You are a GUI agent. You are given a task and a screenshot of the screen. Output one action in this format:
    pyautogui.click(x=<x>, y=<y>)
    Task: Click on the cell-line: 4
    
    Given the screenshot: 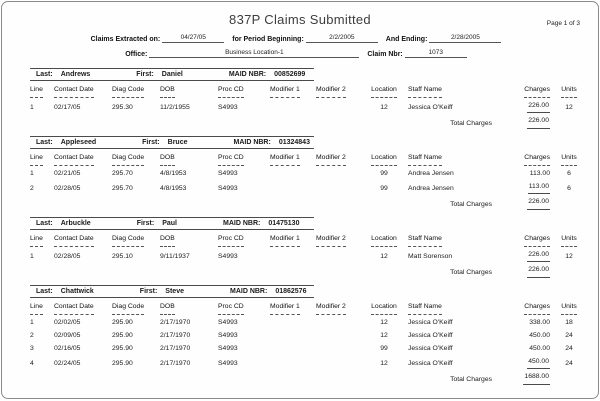 What is the action you would take?
    pyautogui.click(x=32, y=363)
    